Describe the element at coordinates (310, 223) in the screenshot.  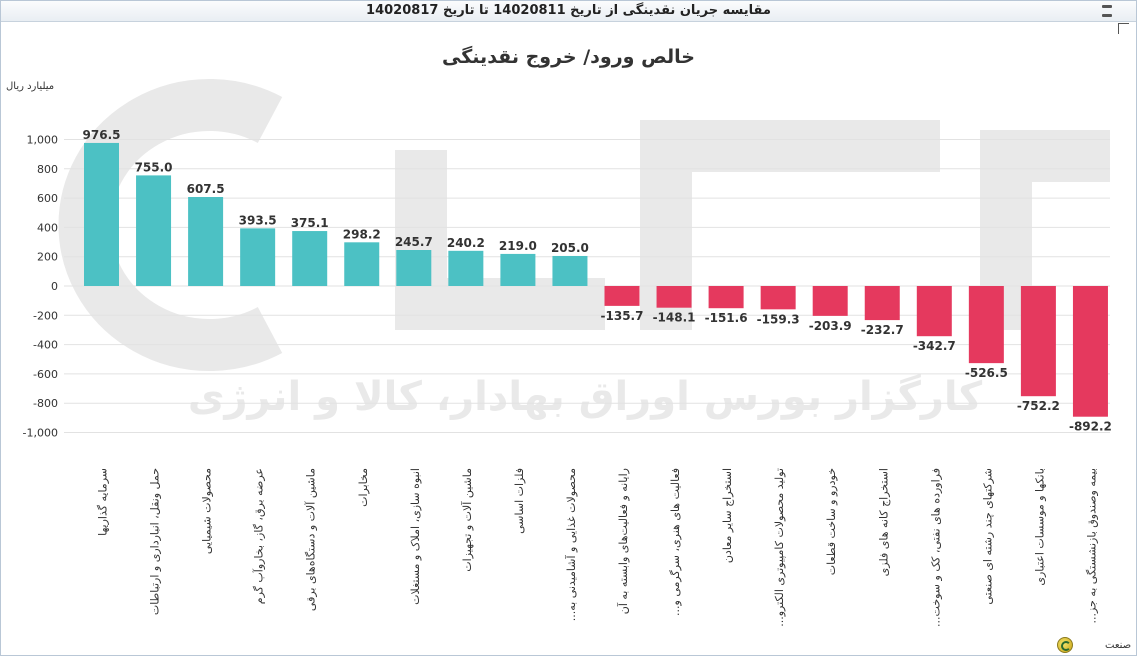
I see `data-label: 375.1` at that location.